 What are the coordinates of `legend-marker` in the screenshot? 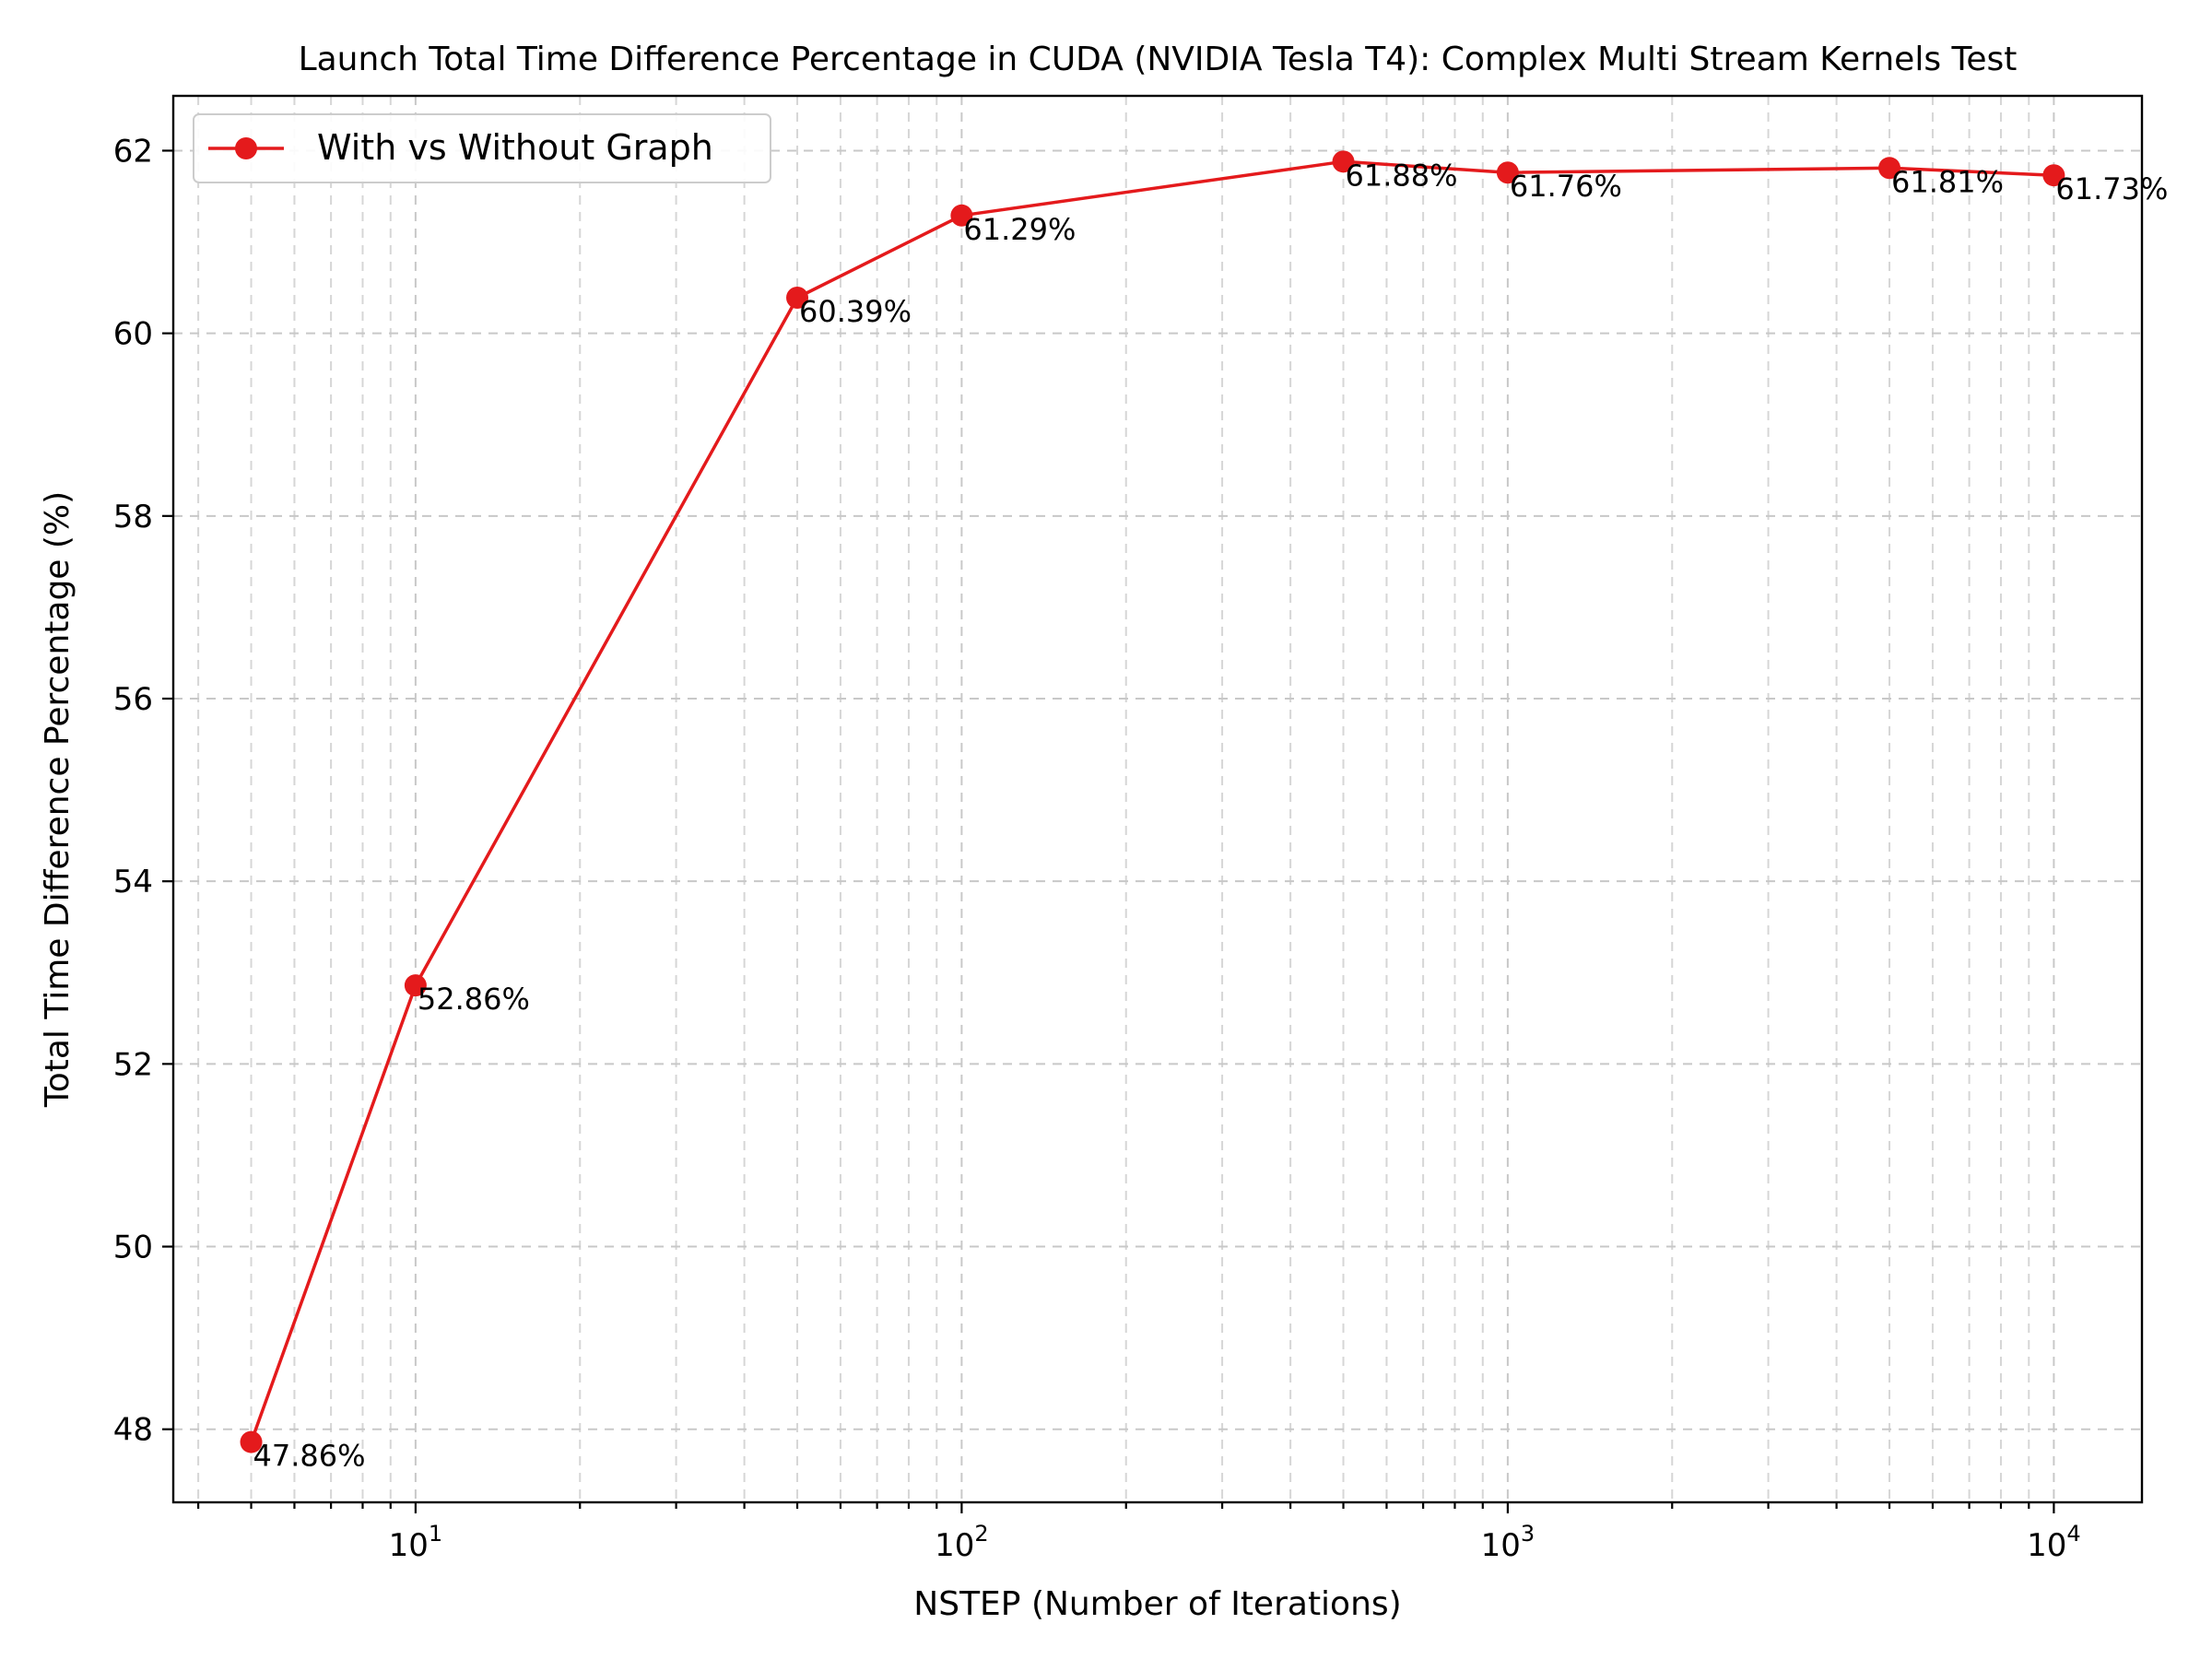 It's located at (246, 148).